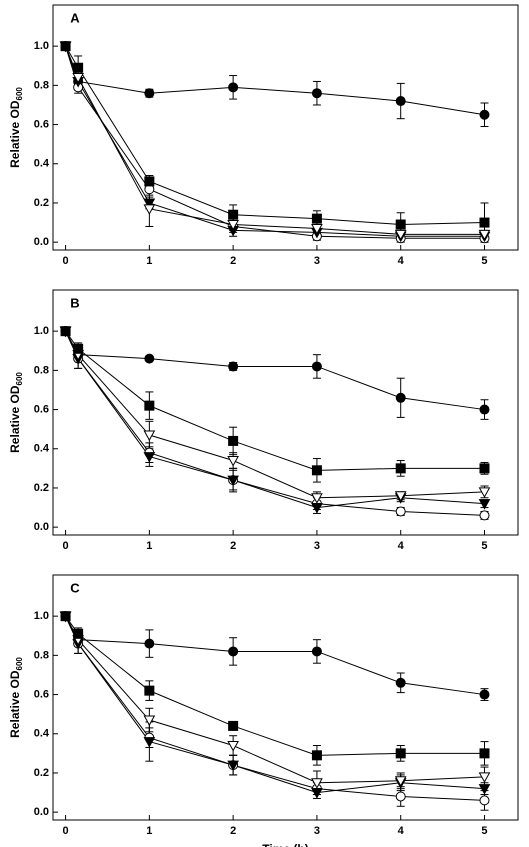 Image resolution: width=529 pixels, height=847 pixels. Describe the element at coordinates (74, 302) in the screenshot. I see `panel-label: B` at that location.